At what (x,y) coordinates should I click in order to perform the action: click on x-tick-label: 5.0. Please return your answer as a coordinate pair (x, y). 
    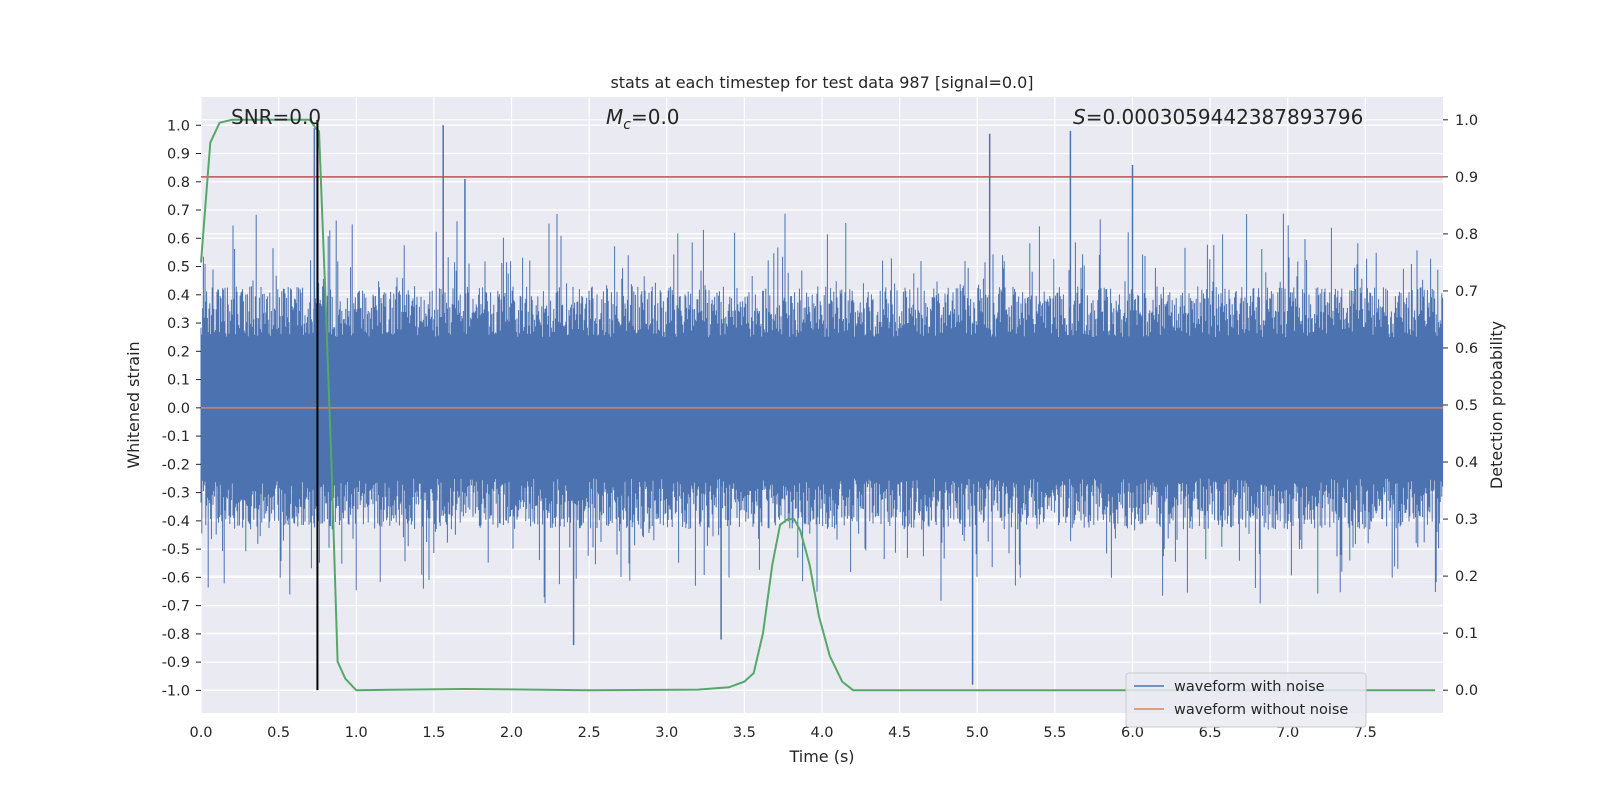
    Looking at the image, I should click on (977, 733).